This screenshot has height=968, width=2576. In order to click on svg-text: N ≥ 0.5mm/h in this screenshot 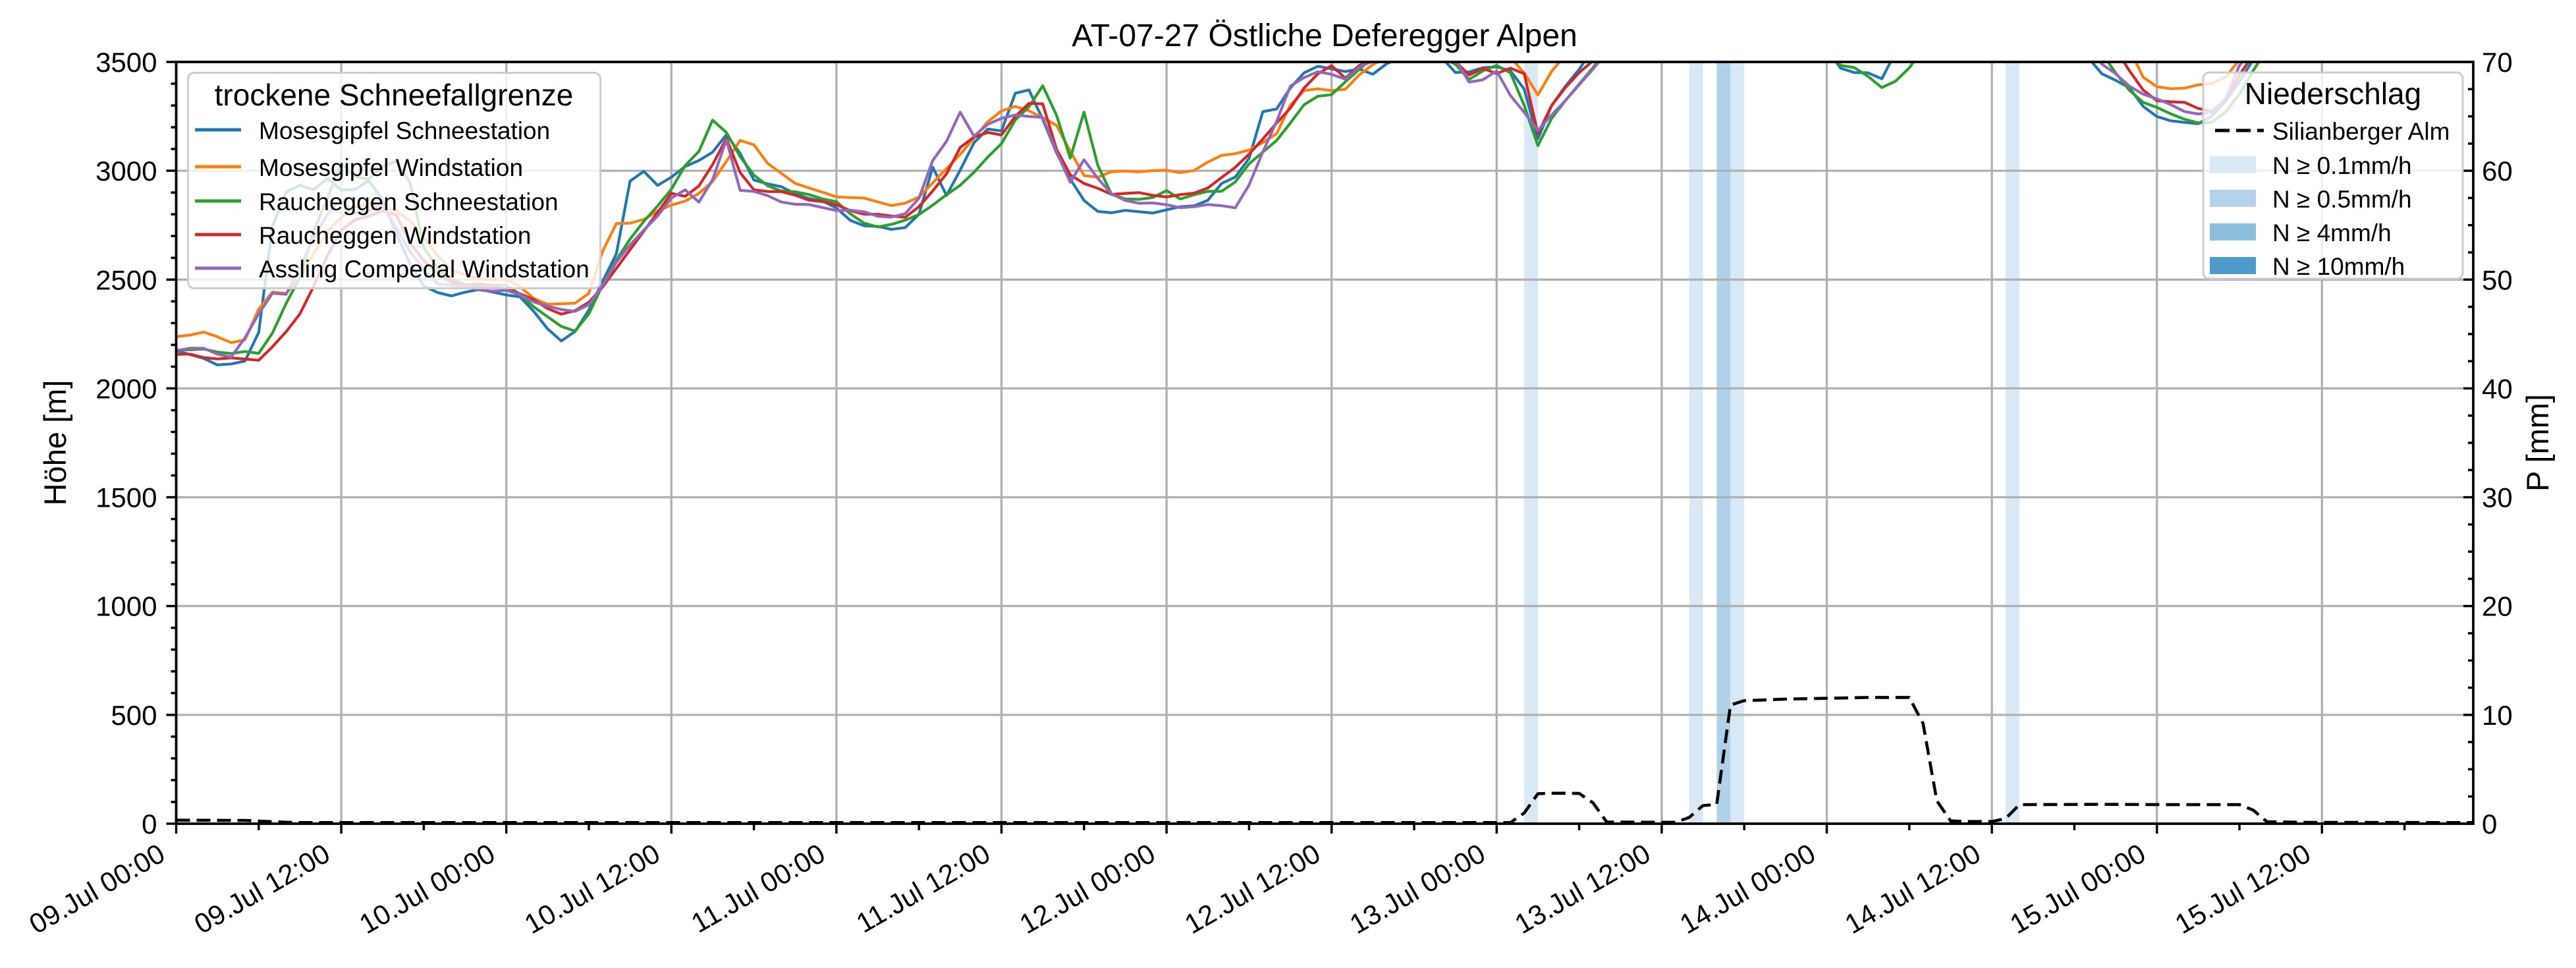, I will do `click(2342, 199)`.